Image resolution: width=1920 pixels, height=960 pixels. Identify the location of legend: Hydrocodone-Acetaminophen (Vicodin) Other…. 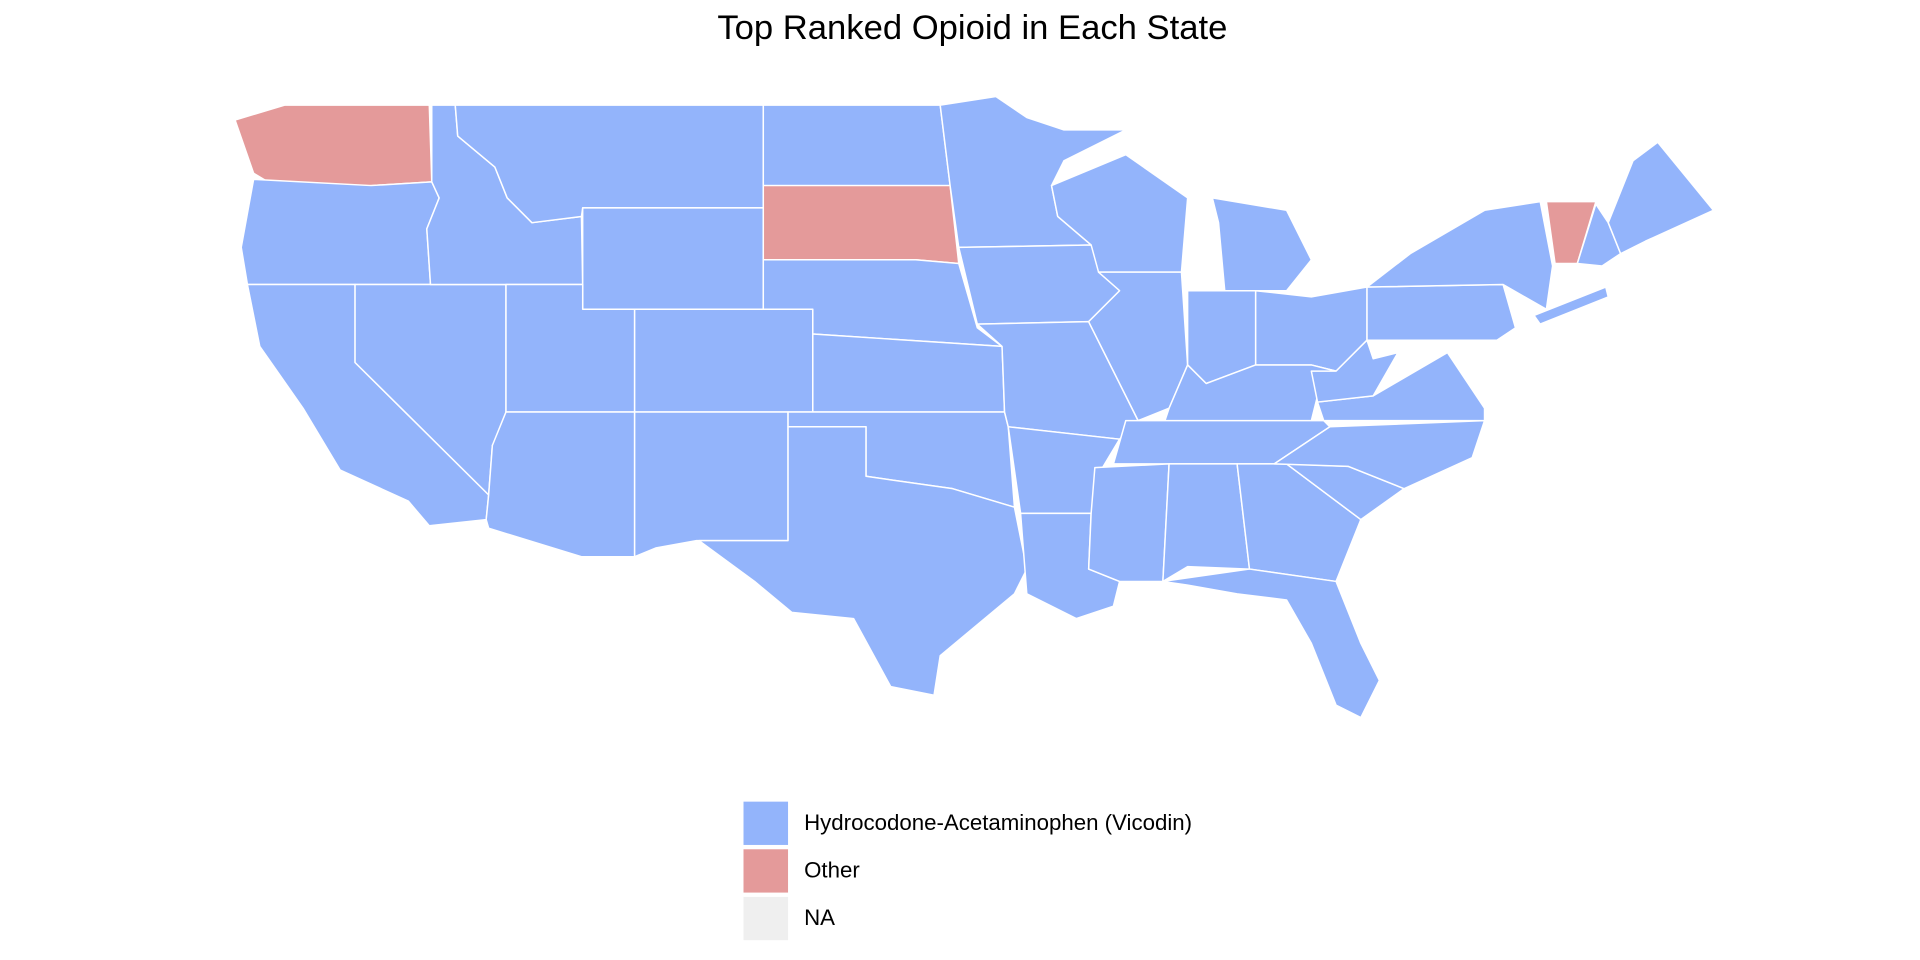
(967, 871).